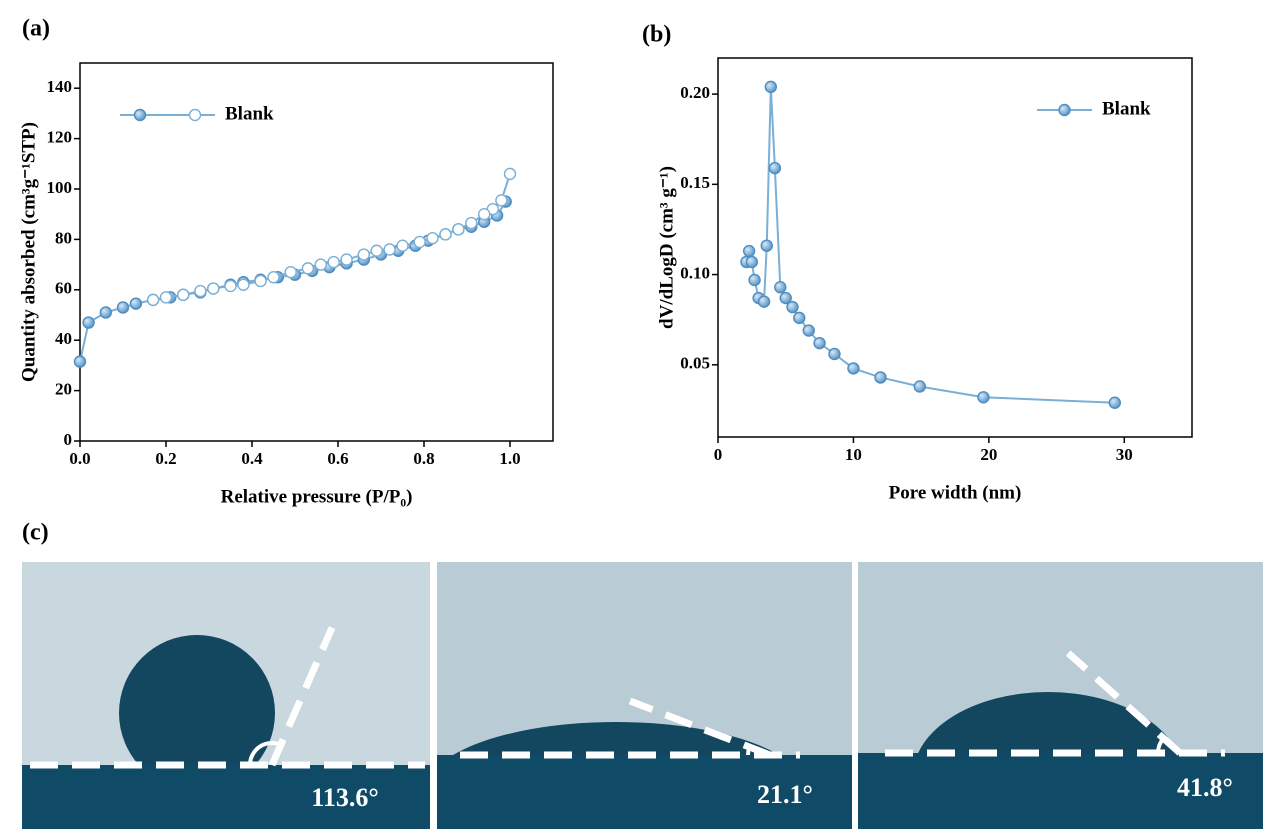 This screenshot has width=1263, height=829. I want to click on x-tick-label: 0.8, so click(423, 458).